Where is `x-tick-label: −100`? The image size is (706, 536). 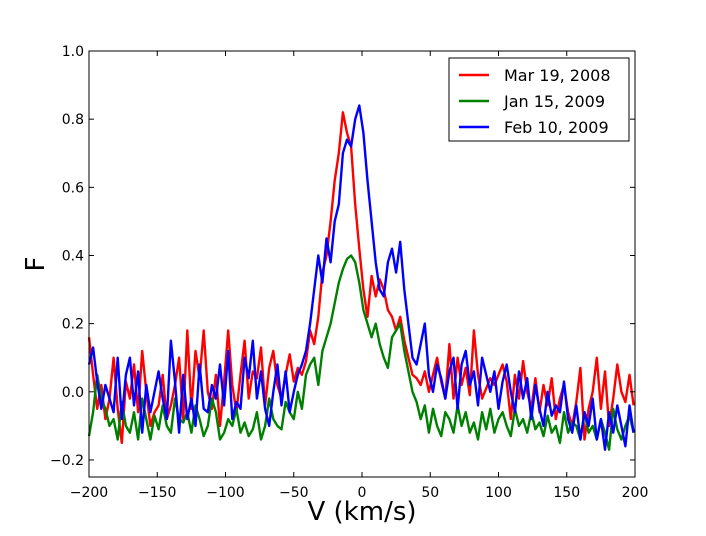 x-tick-label: −100 is located at coordinates (225, 493).